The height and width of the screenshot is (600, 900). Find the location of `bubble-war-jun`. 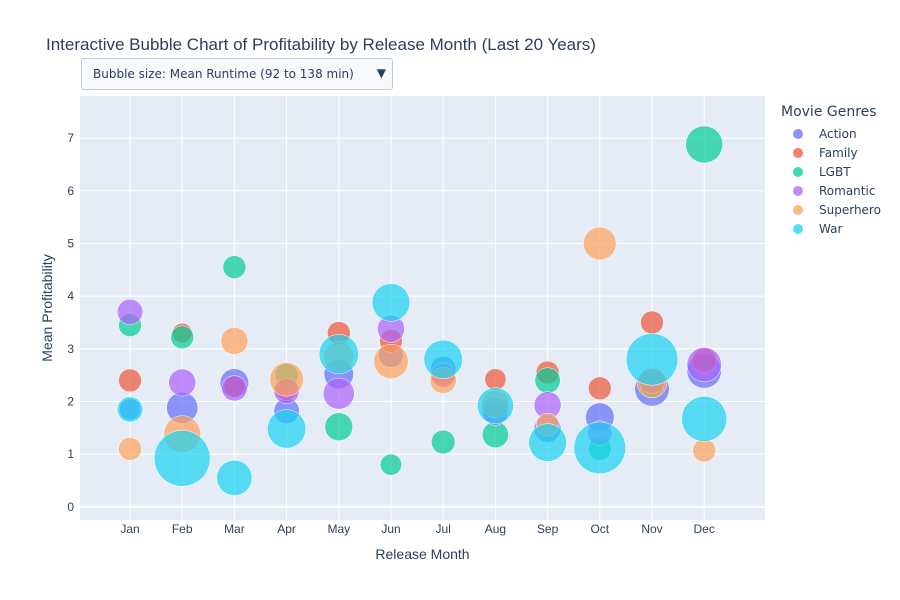

bubble-war-jun is located at coordinates (391, 302).